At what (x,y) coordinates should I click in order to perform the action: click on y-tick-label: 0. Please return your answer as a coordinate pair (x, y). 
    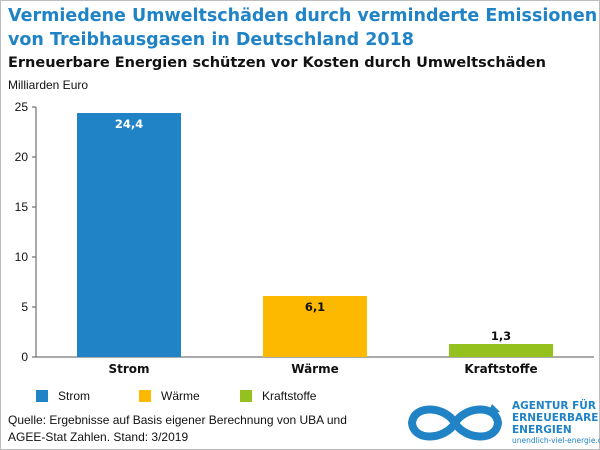
    Looking at the image, I should click on (24, 357).